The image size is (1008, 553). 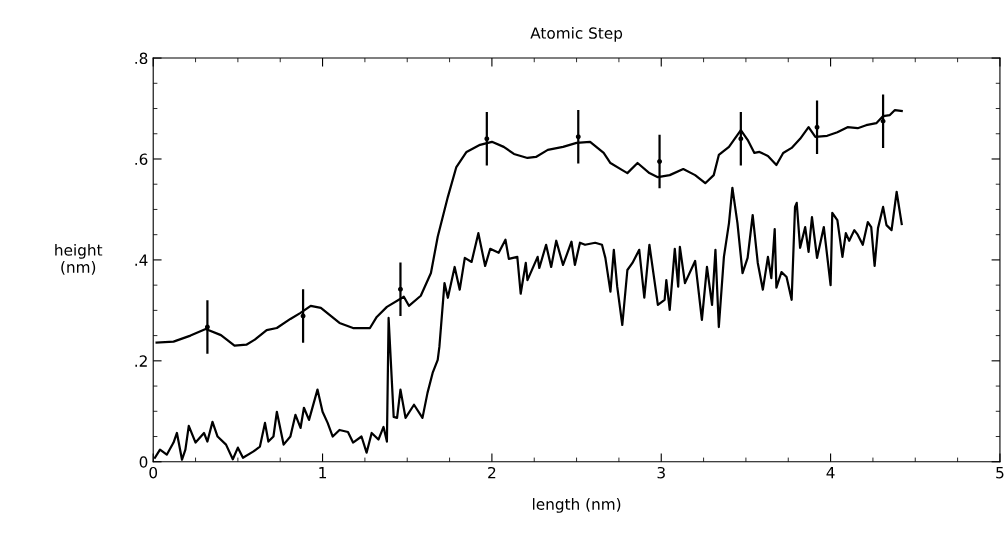 I want to click on x-tick-label: 1, so click(x=323, y=473).